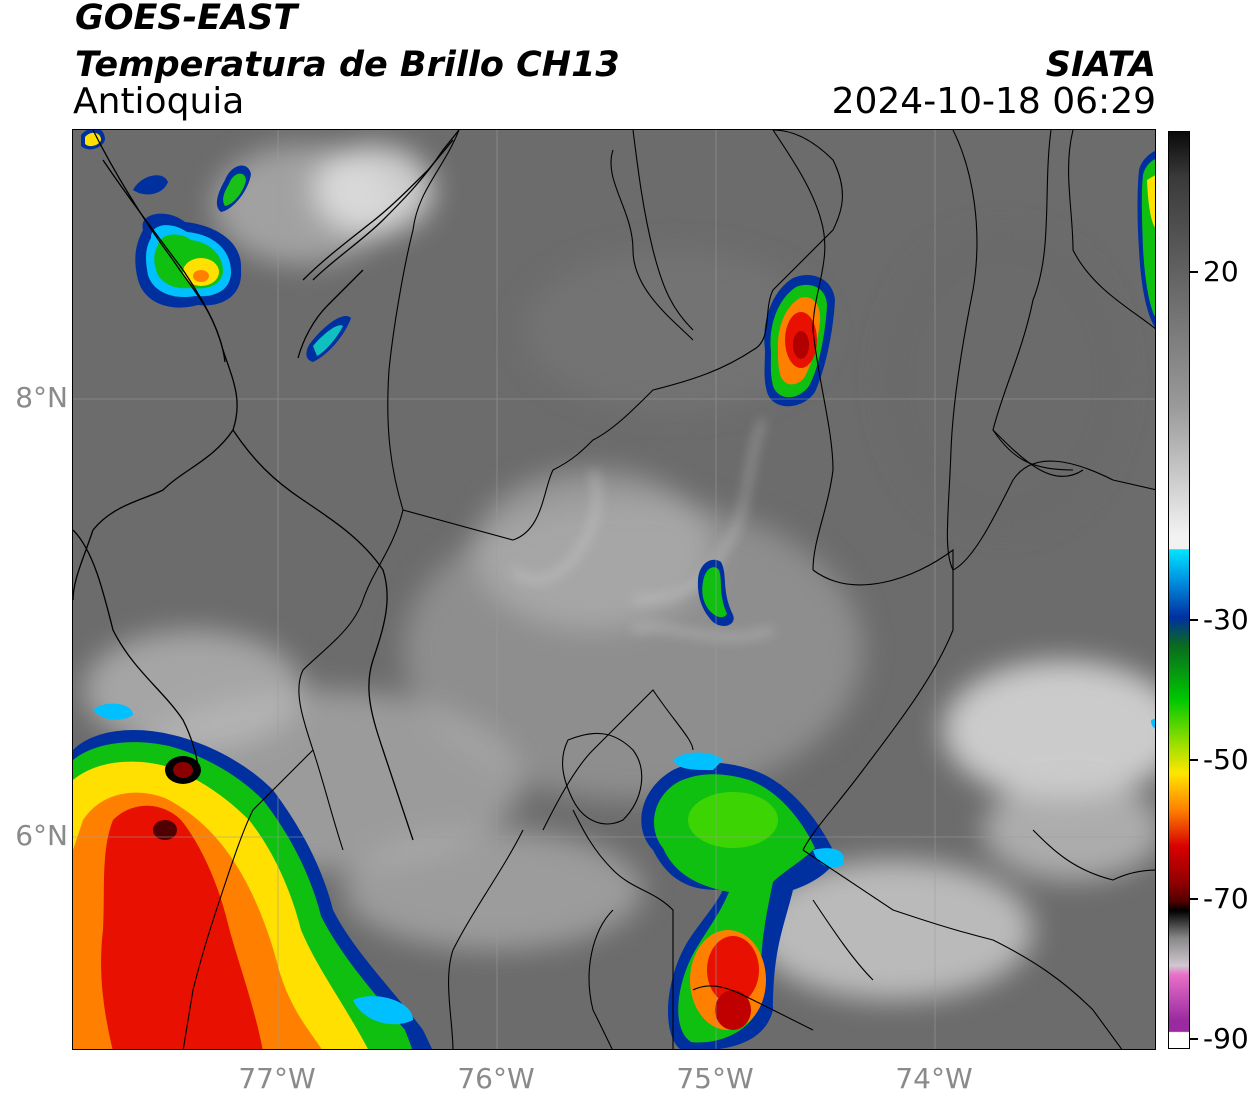 The image size is (1252, 1099). What do you see at coordinates (216, 246) in the screenshot?
I see `storm-cell-northwest` at bounding box center [216, 246].